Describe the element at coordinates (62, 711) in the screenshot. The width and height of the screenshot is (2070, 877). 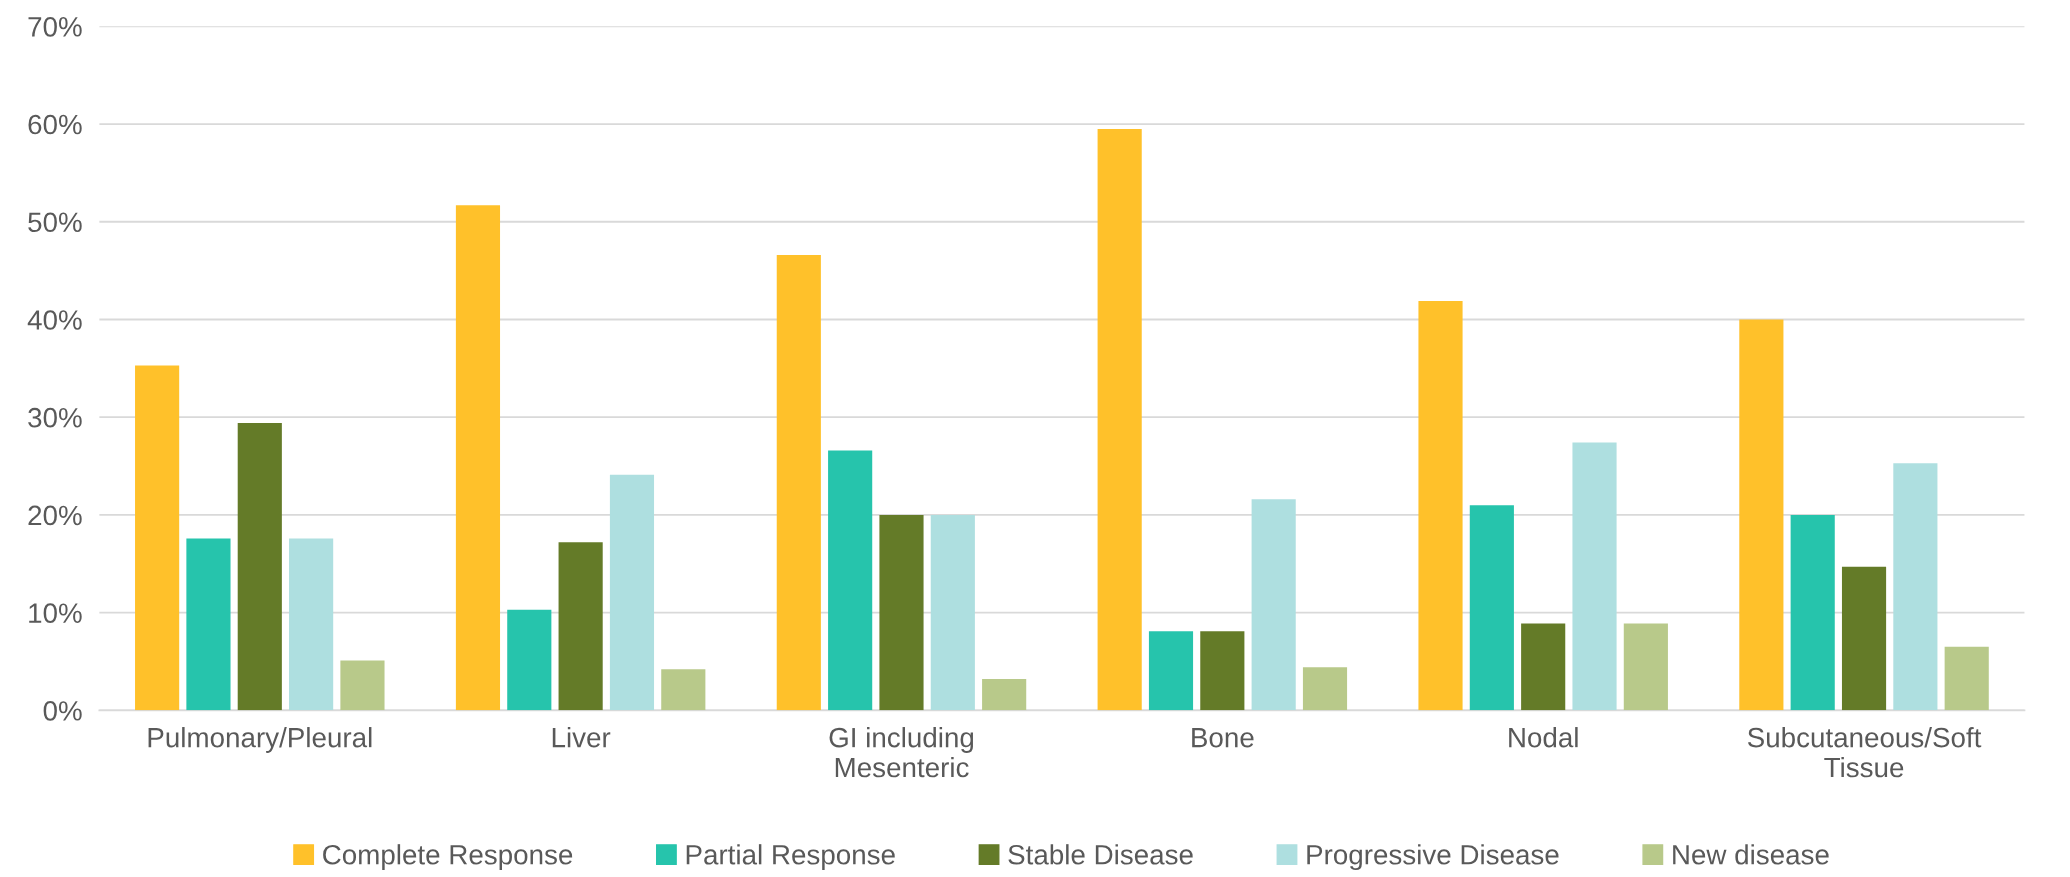
I see `y-tick-label: 0%` at that location.